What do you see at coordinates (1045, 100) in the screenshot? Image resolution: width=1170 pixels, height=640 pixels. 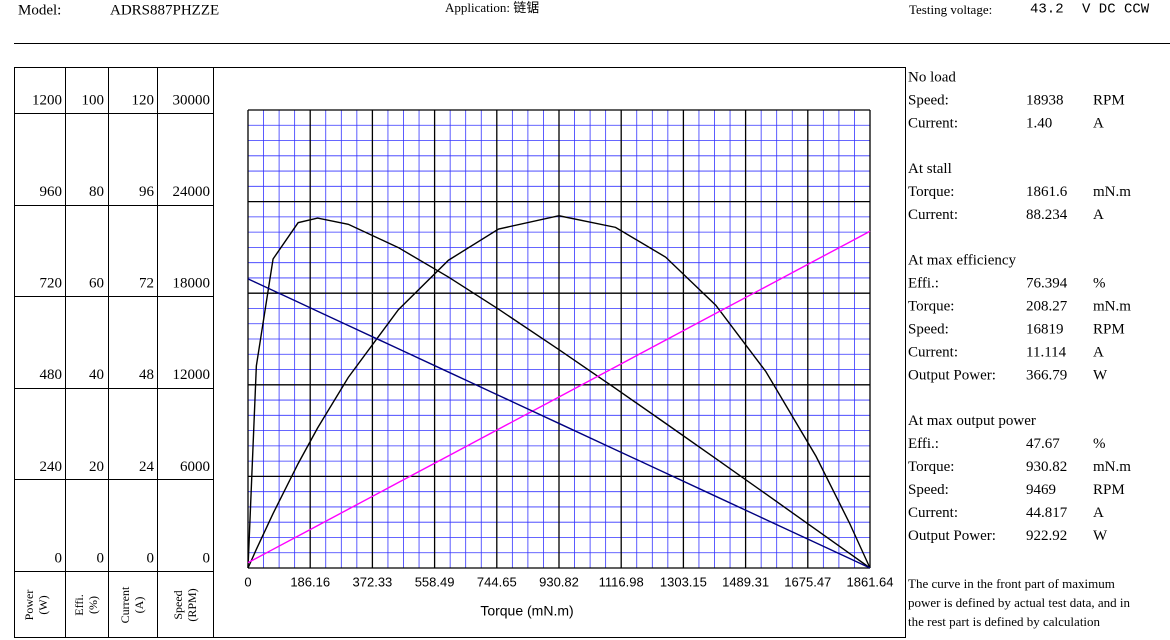 I see `info-value: 18938` at bounding box center [1045, 100].